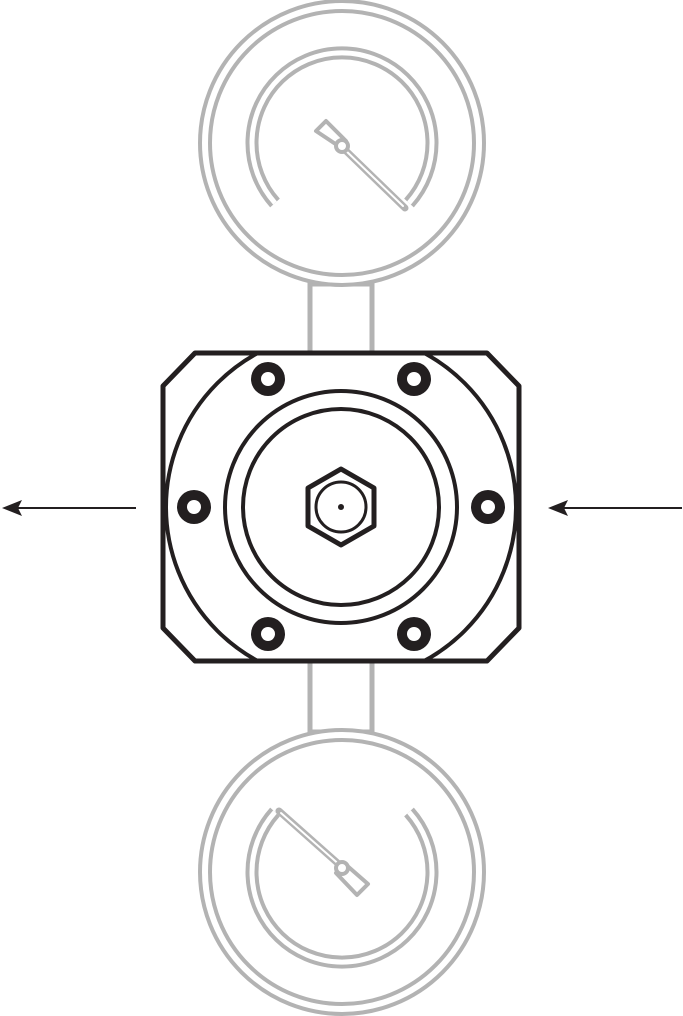 The height and width of the screenshot is (1016, 683). I want to click on inlet-pressure-gauge, so click(342, 143).